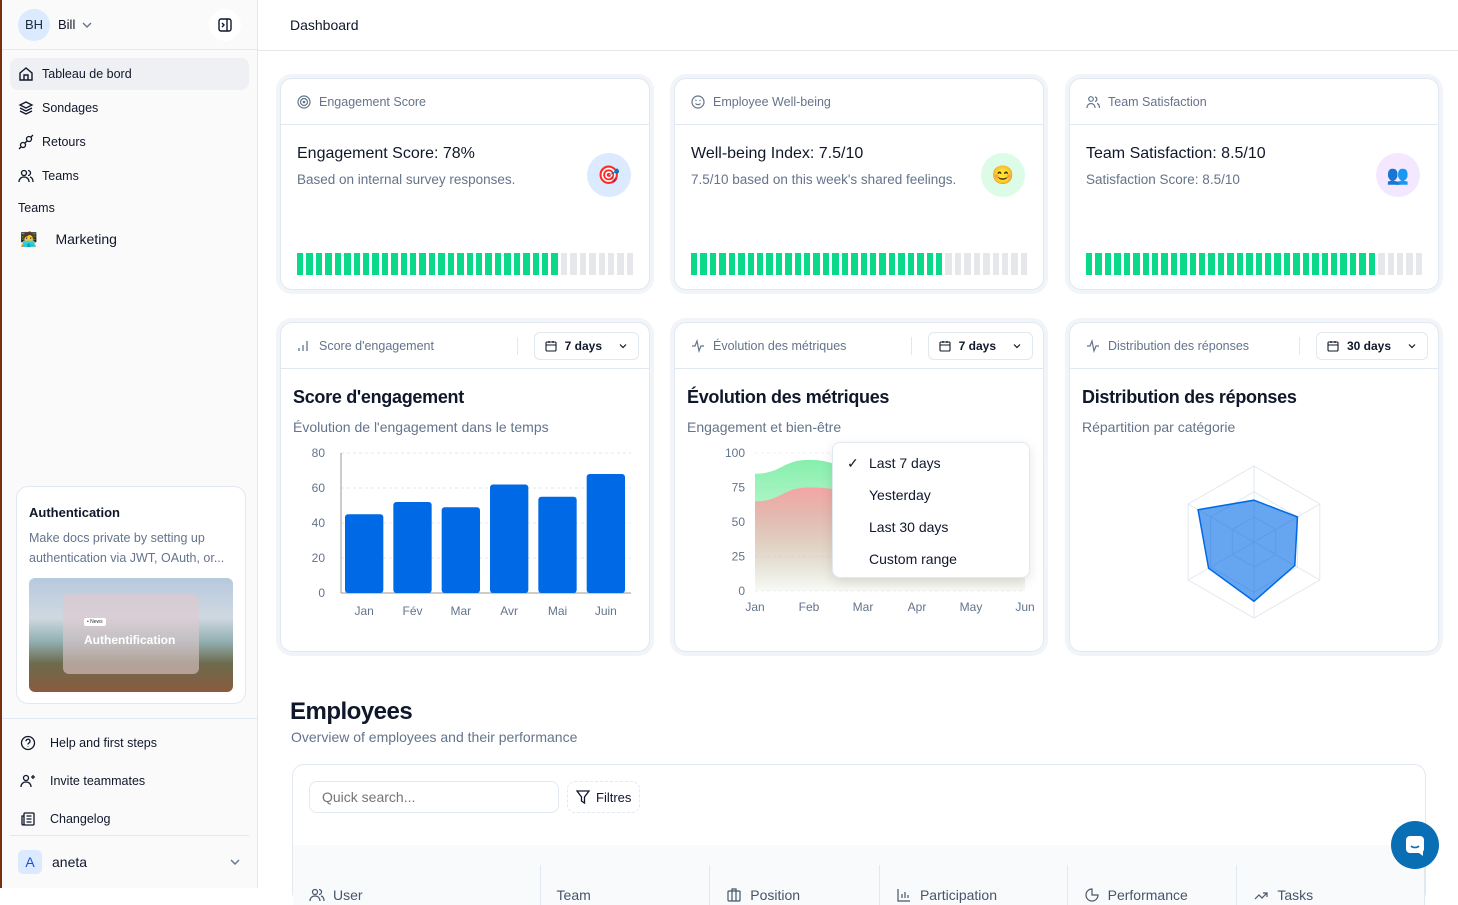  What do you see at coordinates (977, 345) in the screenshot?
I see `range-value: 7 days` at bounding box center [977, 345].